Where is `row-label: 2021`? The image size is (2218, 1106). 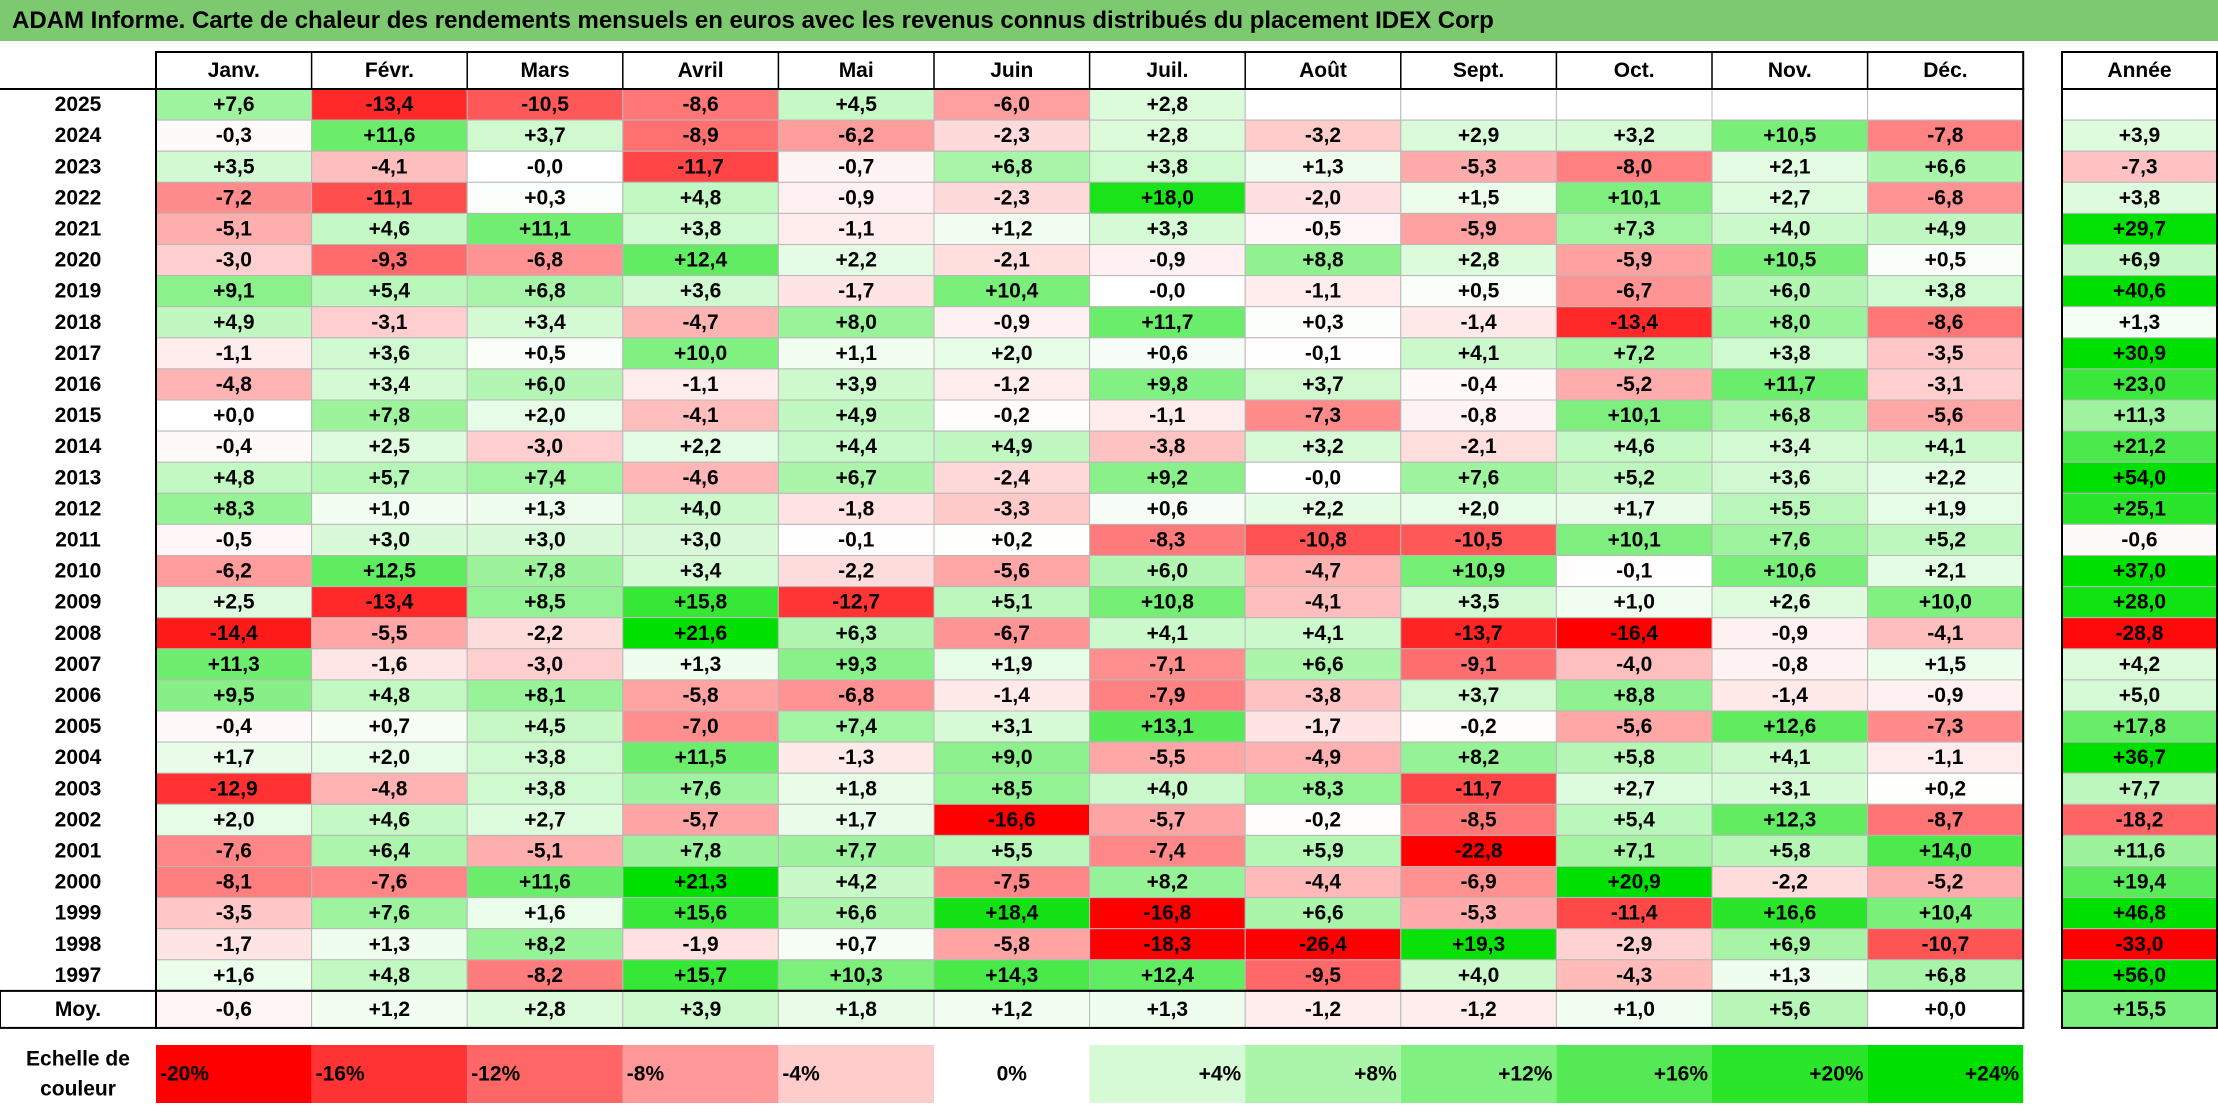 row-label: 2021 is located at coordinates (78, 228).